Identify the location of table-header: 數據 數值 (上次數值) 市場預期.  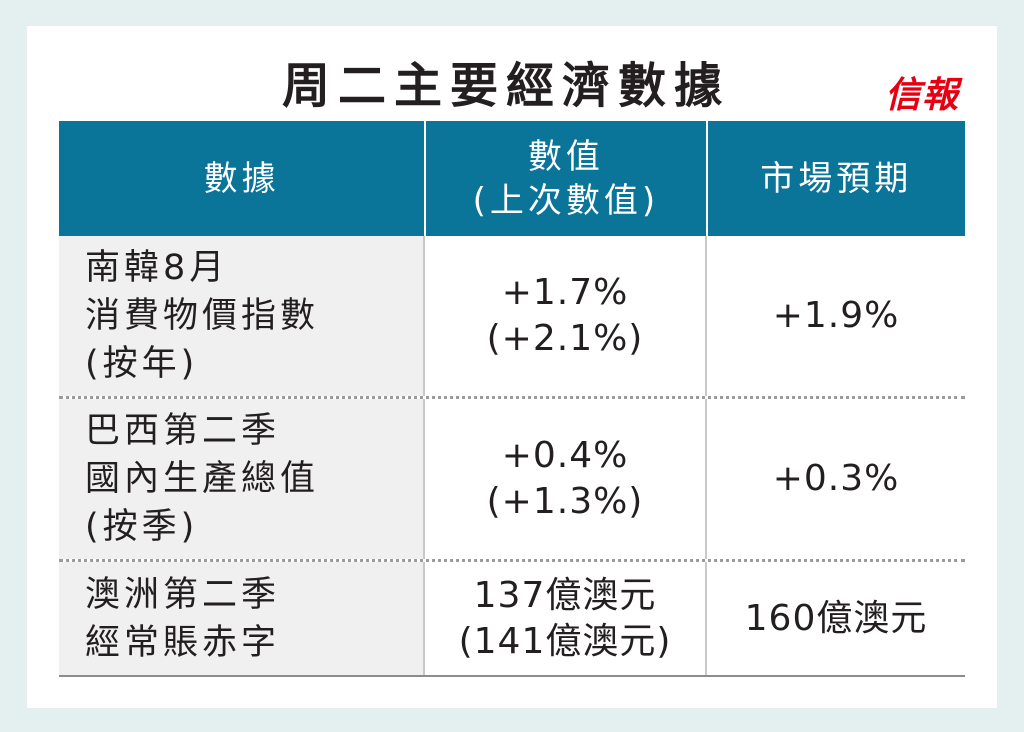
(512, 178).